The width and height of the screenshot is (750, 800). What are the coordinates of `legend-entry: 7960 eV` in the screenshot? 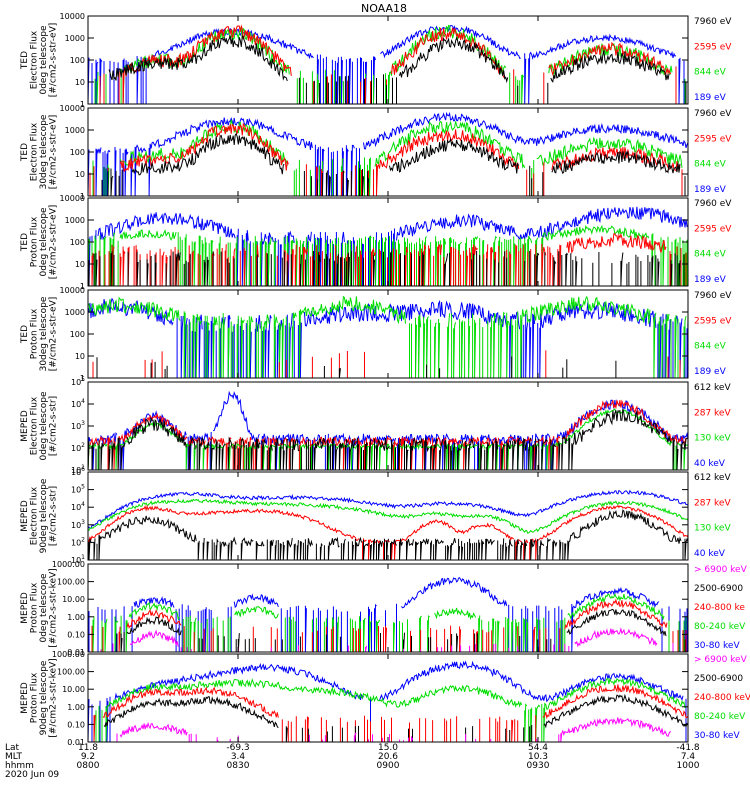 It's located at (713, 22).